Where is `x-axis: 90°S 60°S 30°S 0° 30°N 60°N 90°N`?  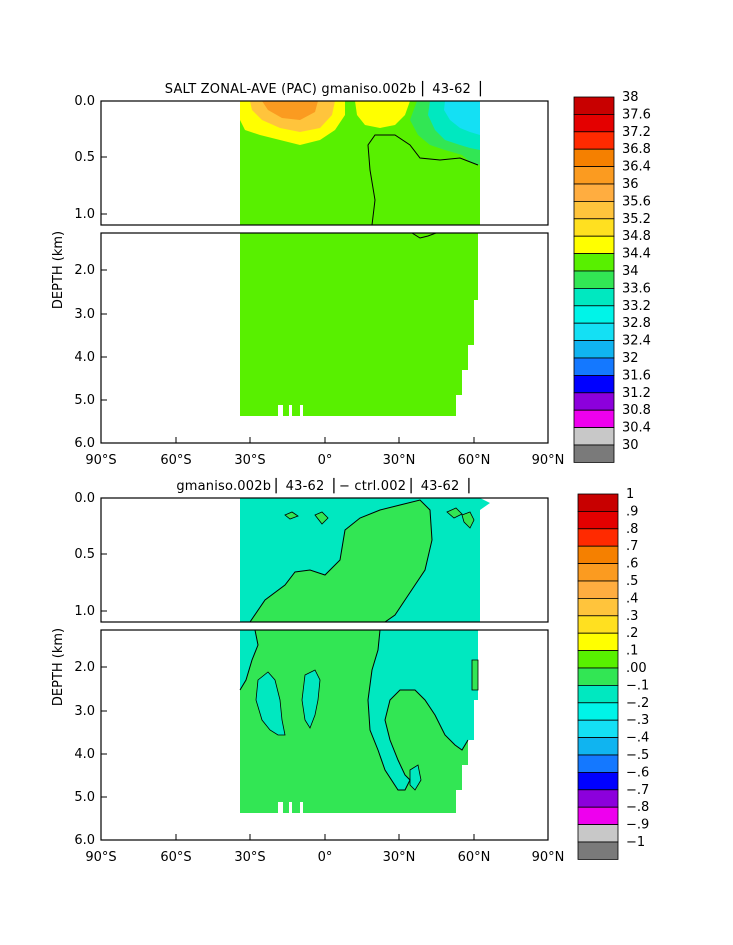 x-axis: 90°S 60°S 30°S 0° 30°N 60°N 90°N is located at coordinates (324, 849).